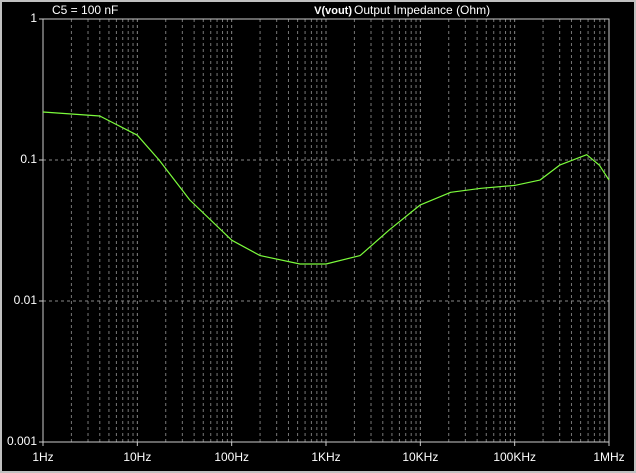 The height and width of the screenshot is (473, 636). Describe the element at coordinates (137, 457) in the screenshot. I see `x-tick-label: 10Hz` at that location.